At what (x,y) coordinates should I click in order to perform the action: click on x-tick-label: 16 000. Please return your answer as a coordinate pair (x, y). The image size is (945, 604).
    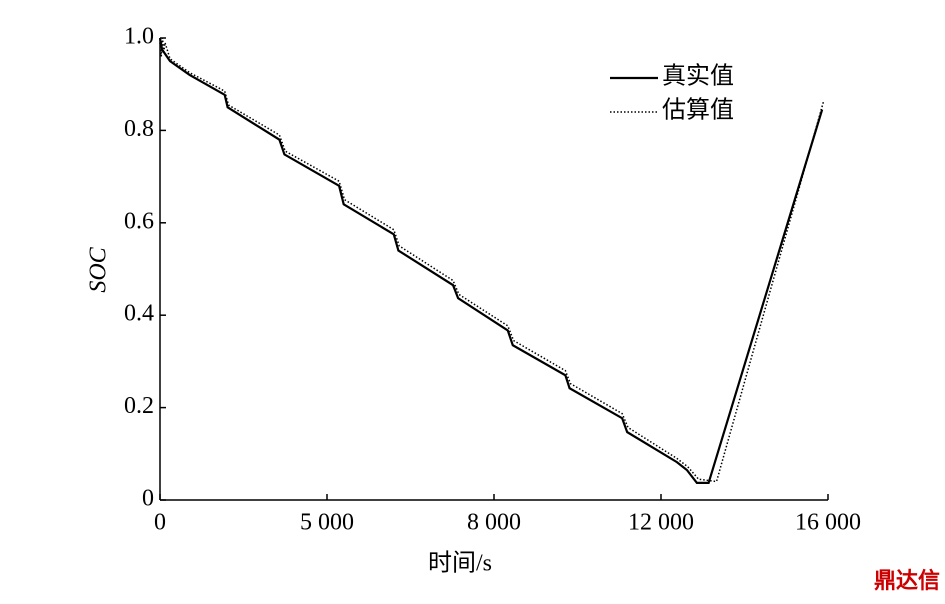
    Looking at the image, I should click on (828, 523).